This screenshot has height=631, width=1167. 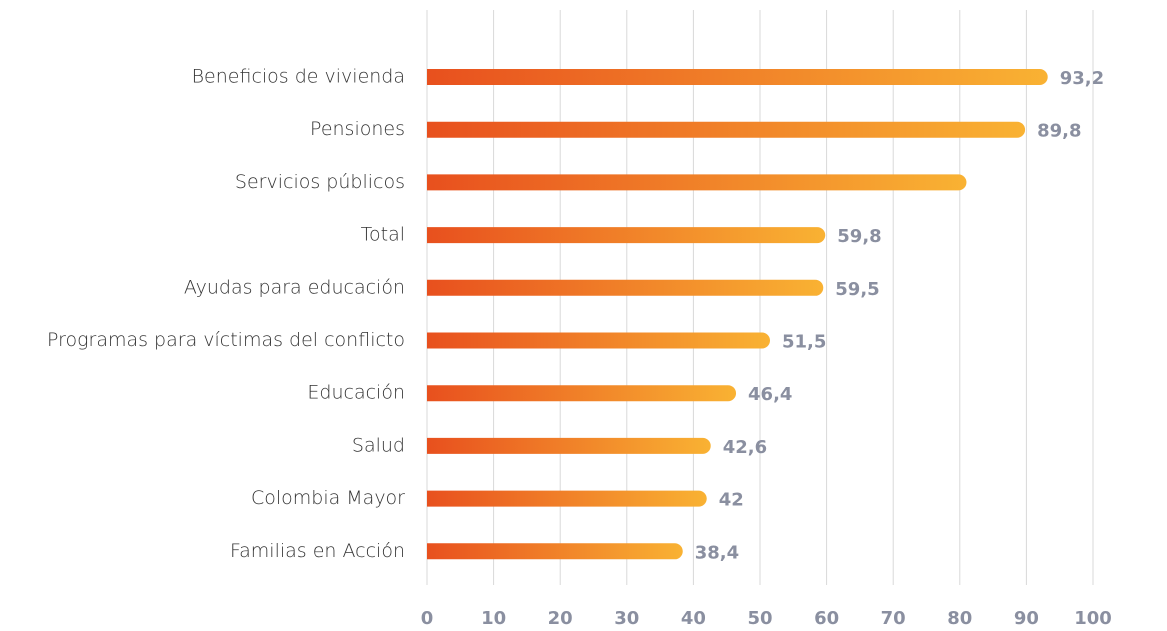 I want to click on y-tick-label: Total, so click(x=383, y=235).